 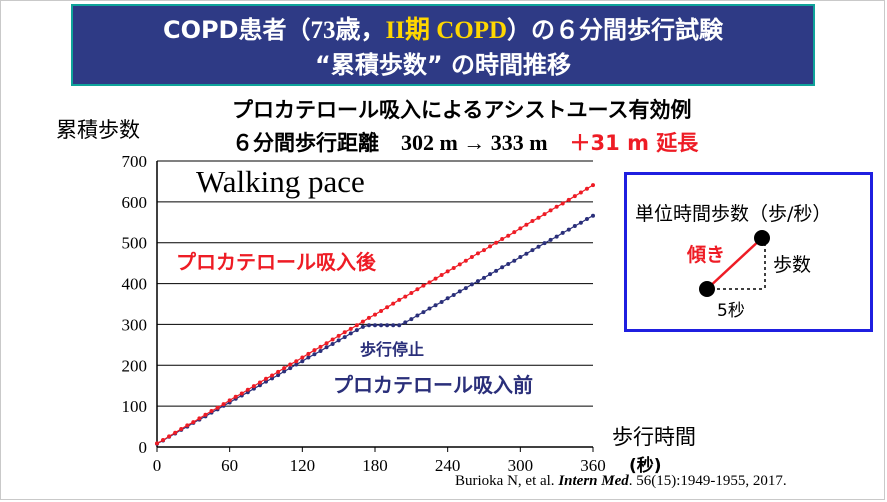 I want to click on x-tick-label: 120, so click(x=303, y=465).